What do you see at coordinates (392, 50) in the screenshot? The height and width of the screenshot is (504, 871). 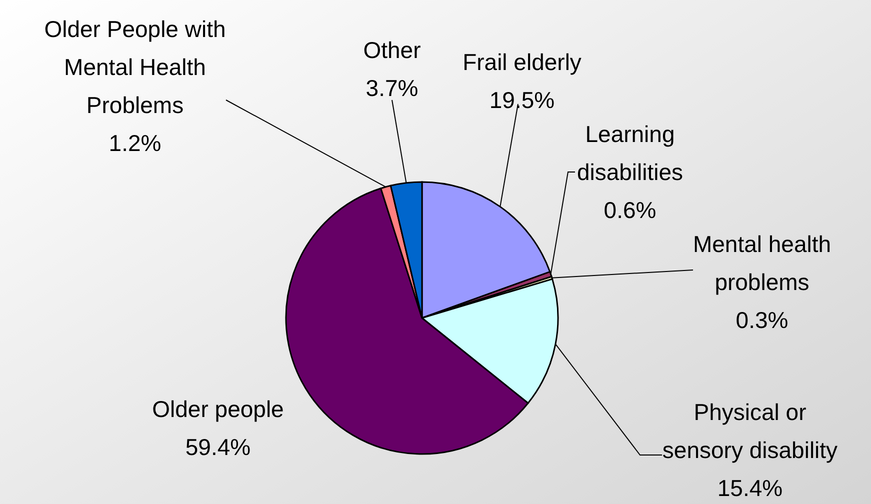 I see `slice-label: Other` at bounding box center [392, 50].